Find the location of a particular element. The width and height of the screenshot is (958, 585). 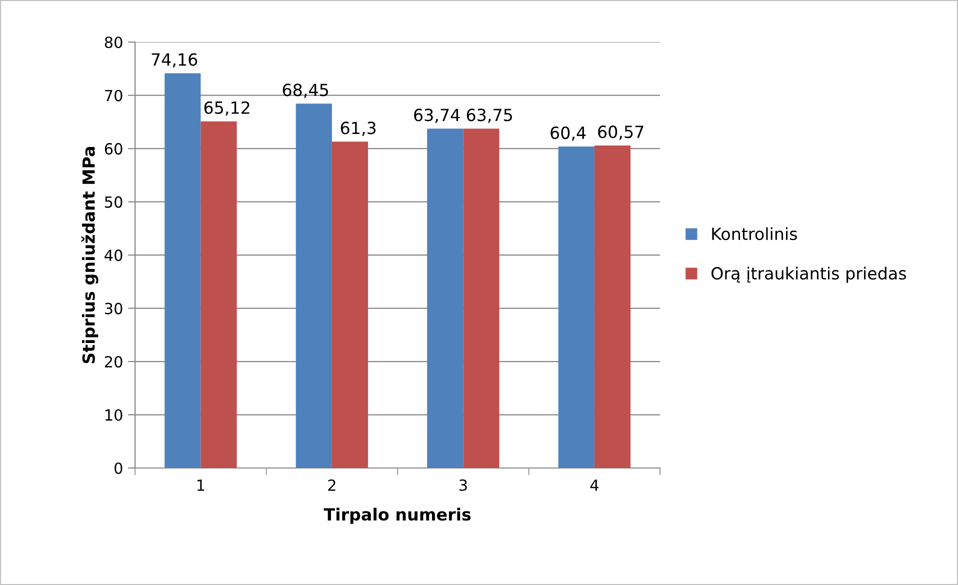

x-tick-label: 3 is located at coordinates (463, 485).